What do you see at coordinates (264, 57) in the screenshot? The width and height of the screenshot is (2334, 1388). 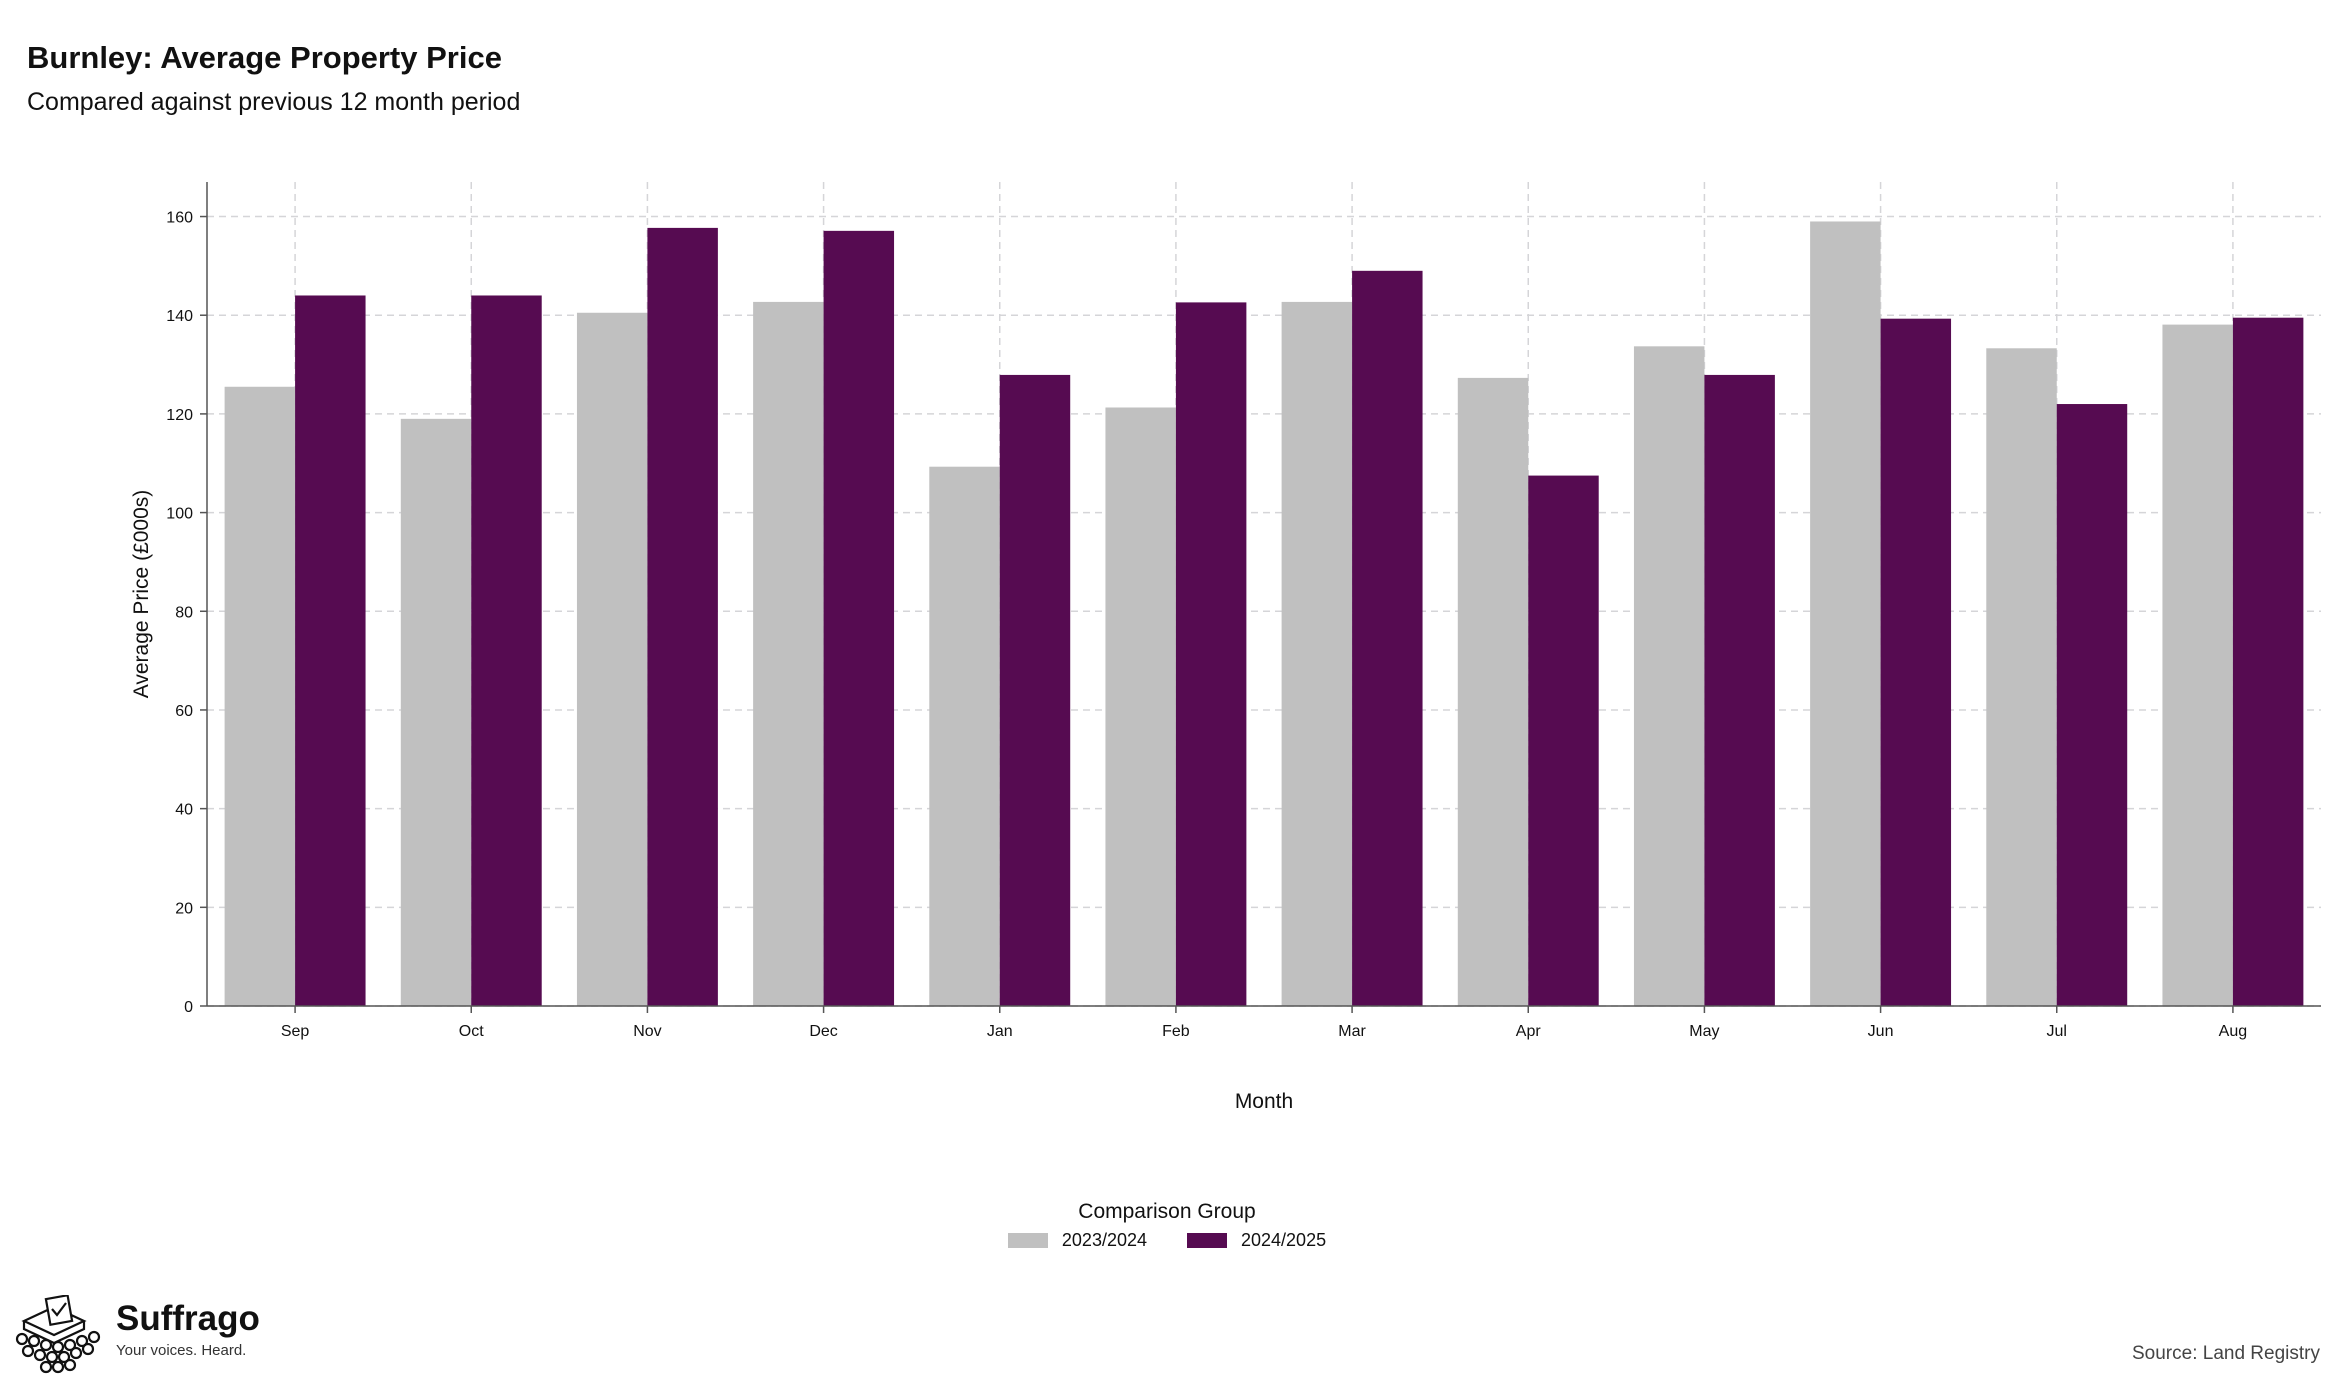 I see `chart-title: Burnley: Average Property Price` at bounding box center [264, 57].